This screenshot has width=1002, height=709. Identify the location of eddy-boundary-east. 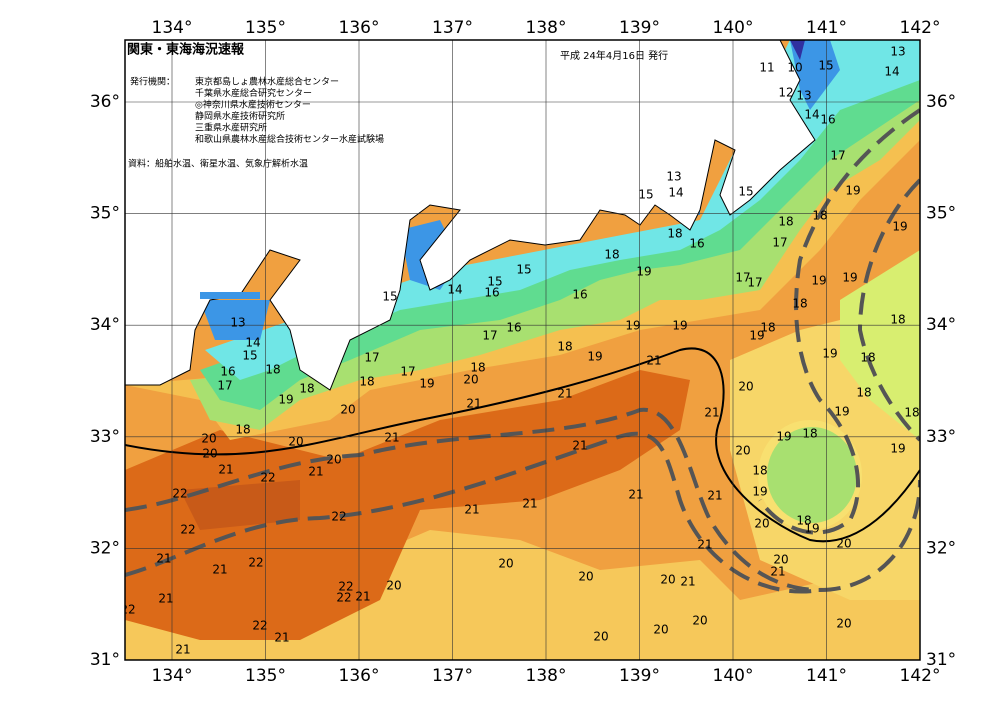
(888, 310).